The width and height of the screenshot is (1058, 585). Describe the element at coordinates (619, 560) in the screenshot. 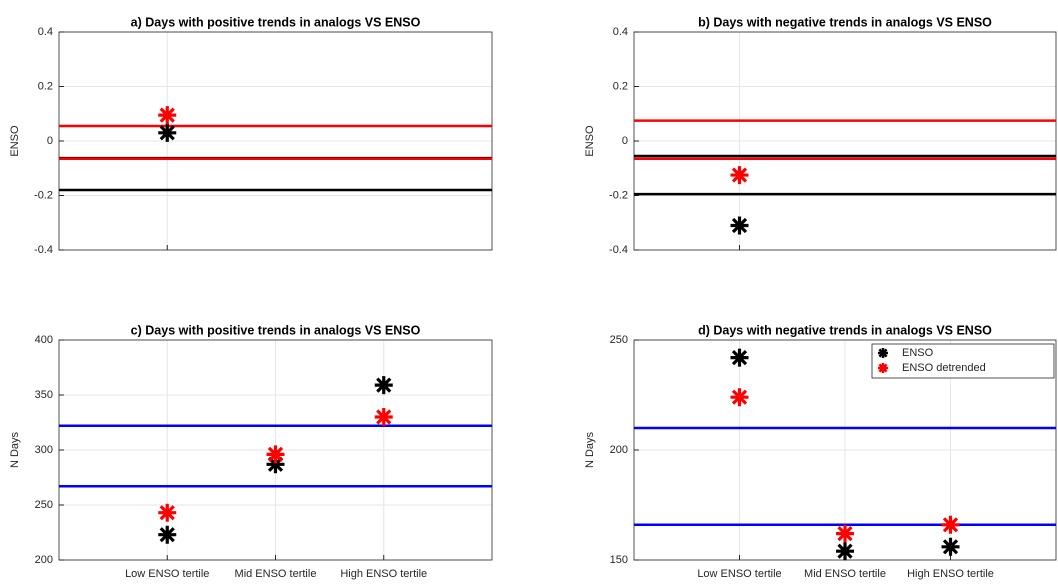

I see `y-tick-label: 150` at that location.